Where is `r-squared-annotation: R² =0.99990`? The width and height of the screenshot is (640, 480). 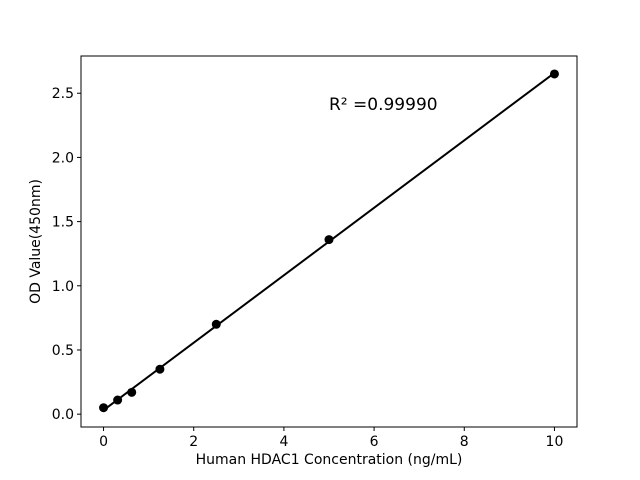 r-squared-annotation: R² =0.99990 is located at coordinates (383, 105).